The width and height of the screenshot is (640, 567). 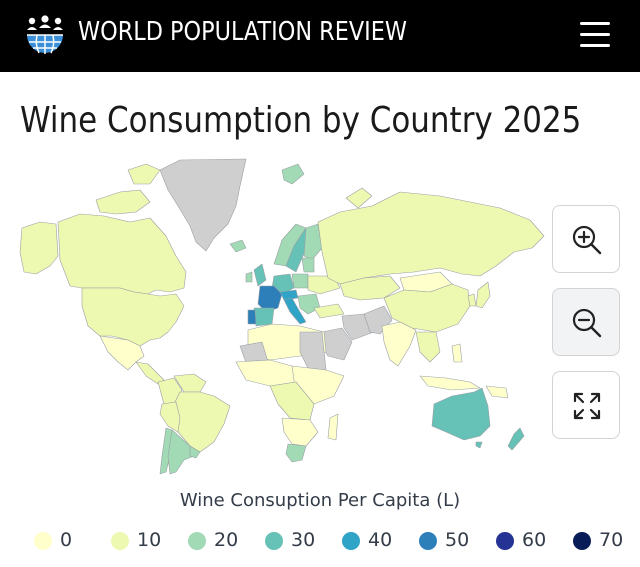 I want to click on country-south-africa, so click(x=296, y=453).